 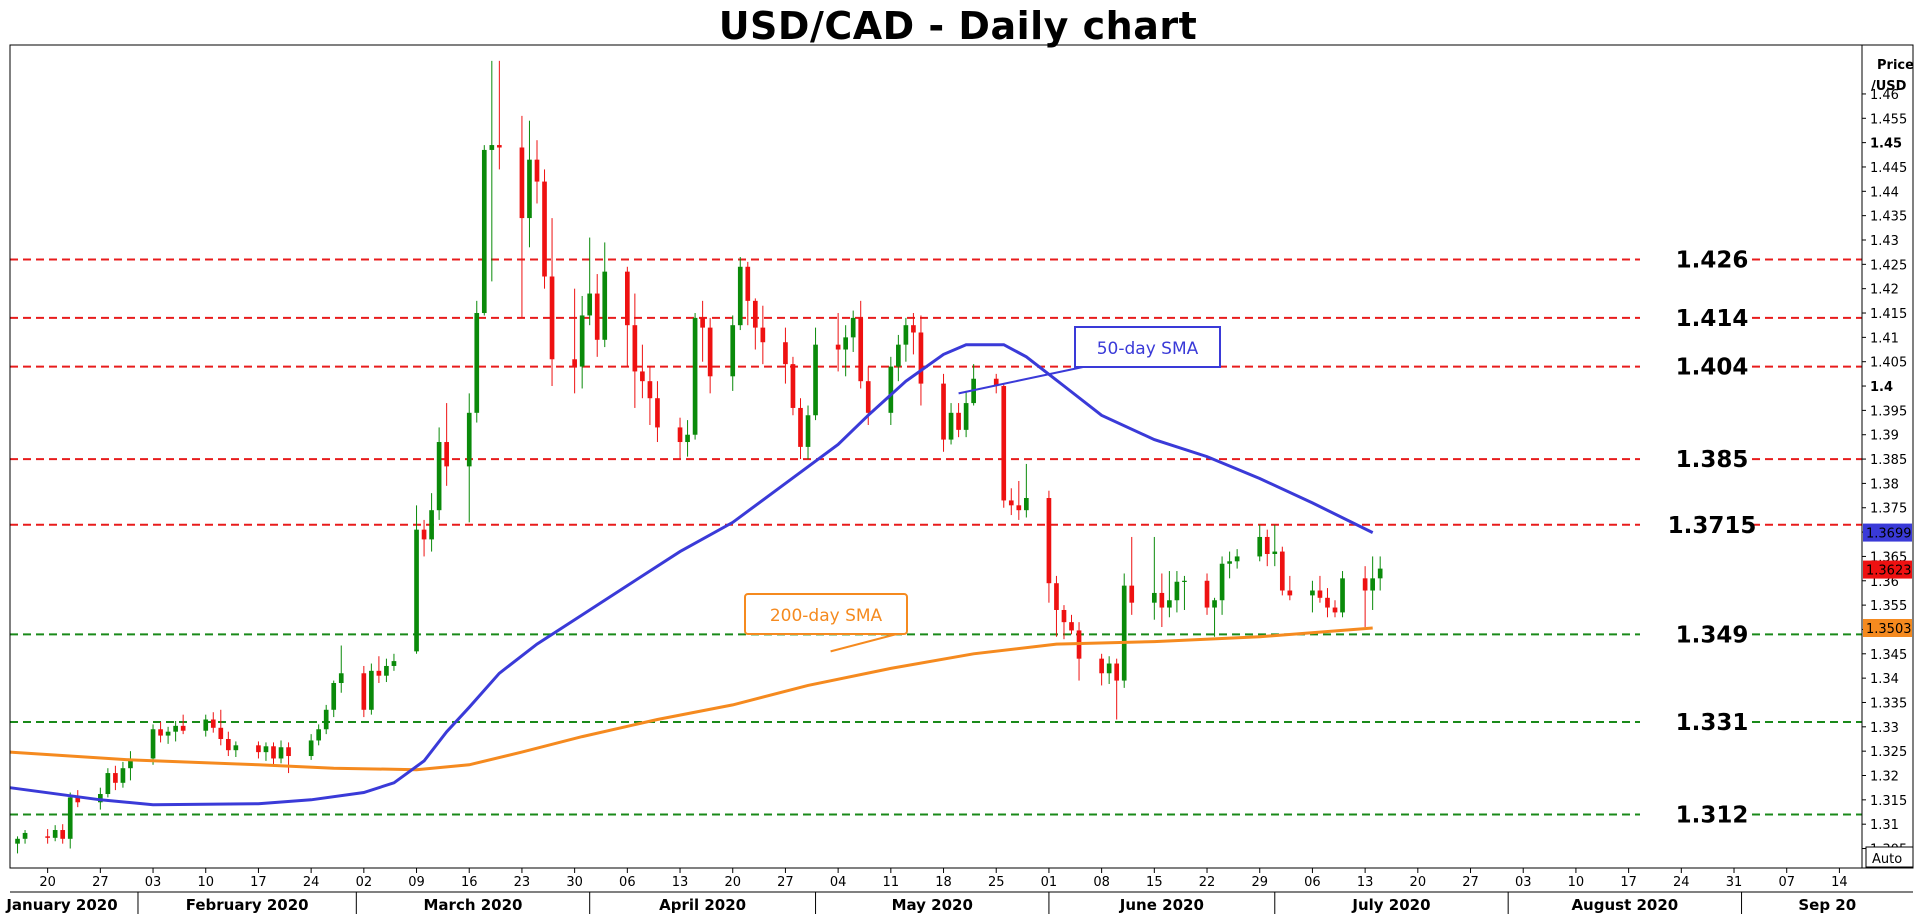 What do you see at coordinates (1021, 380) in the screenshot?
I see `sma50-pointer` at bounding box center [1021, 380].